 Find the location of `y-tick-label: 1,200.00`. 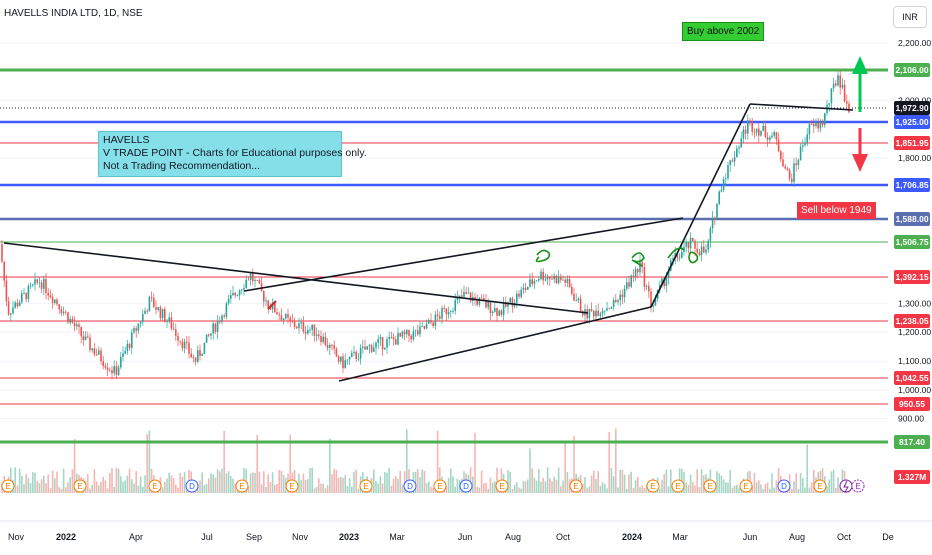

y-tick-label: 1,200.00 is located at coordinates (914, 332).